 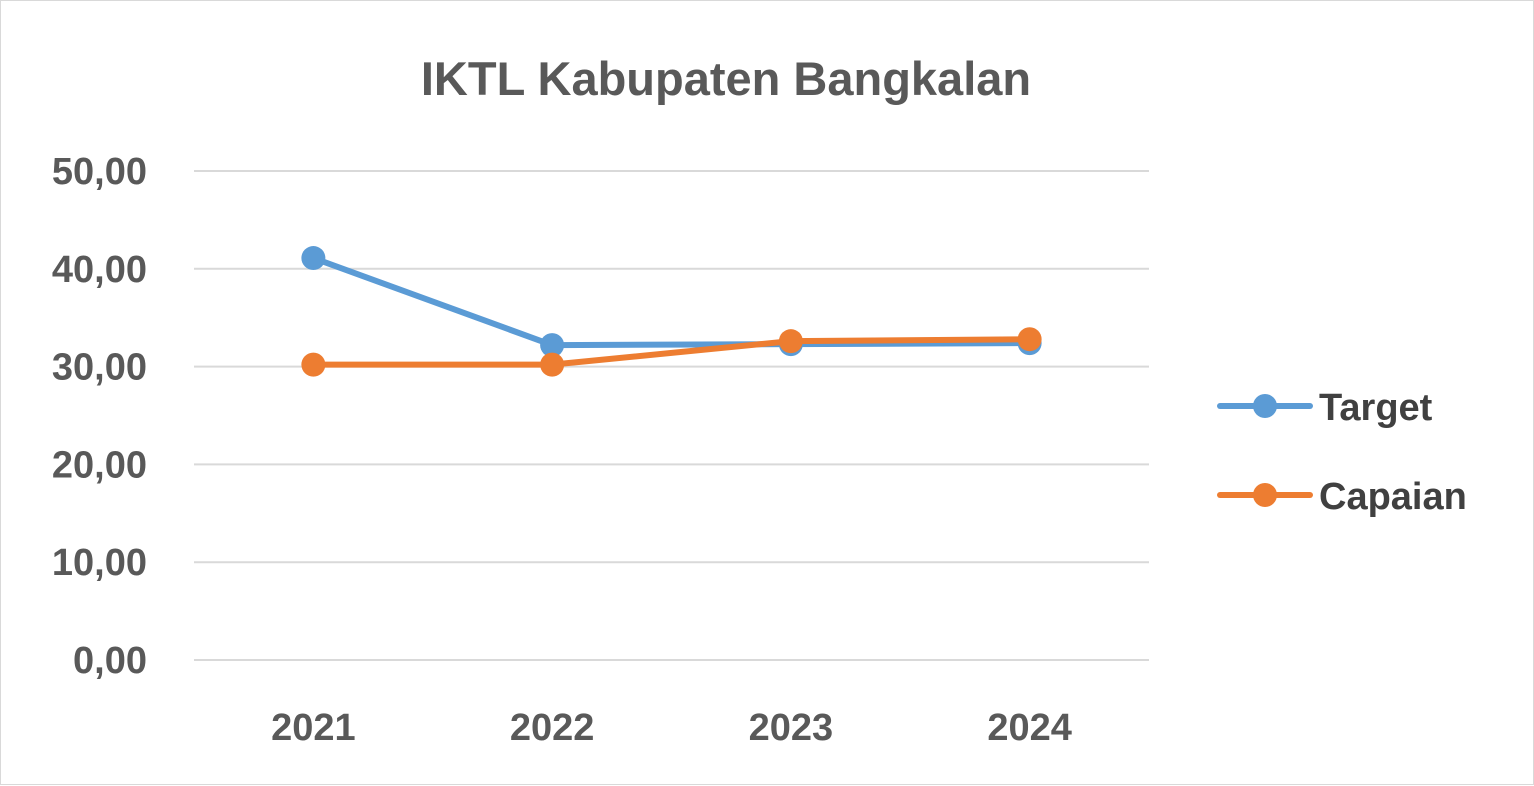 I want to click on data-point-capaian-2021, so click(x=313, y=364).